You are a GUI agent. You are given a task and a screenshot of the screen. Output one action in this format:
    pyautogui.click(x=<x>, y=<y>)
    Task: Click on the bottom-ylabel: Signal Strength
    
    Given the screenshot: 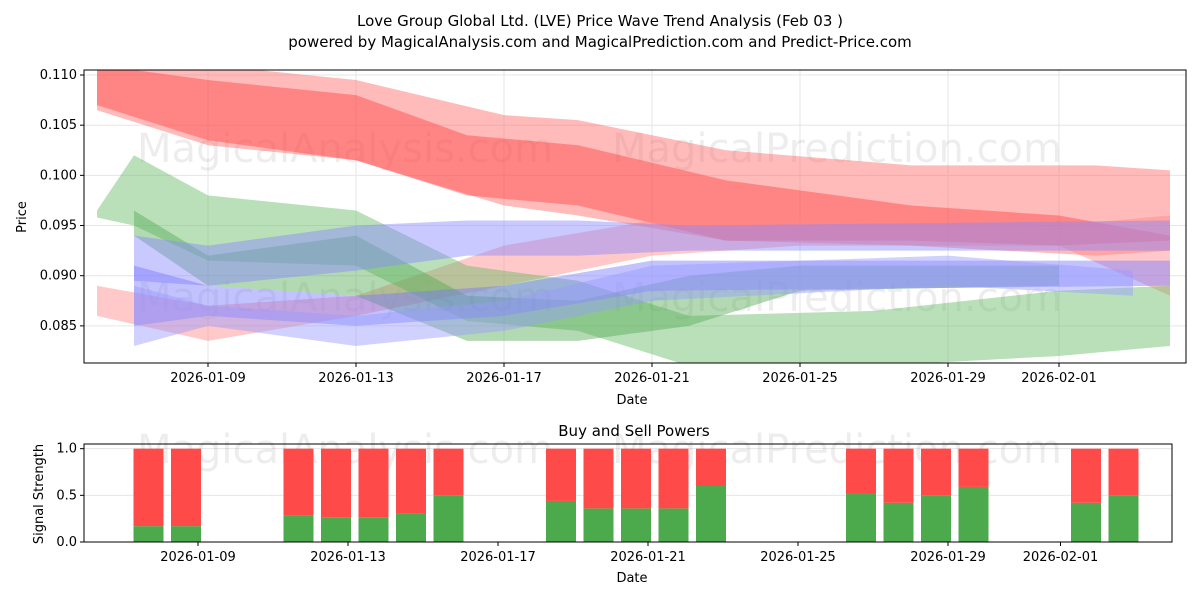 What is the action you would take?
    pyautogui.click(x=39, y=494)
    